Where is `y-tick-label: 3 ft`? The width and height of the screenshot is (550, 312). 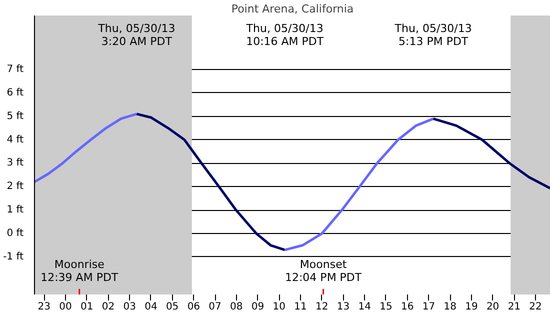
y-tick-label: 3 ft is located at coordinates (15, 163).